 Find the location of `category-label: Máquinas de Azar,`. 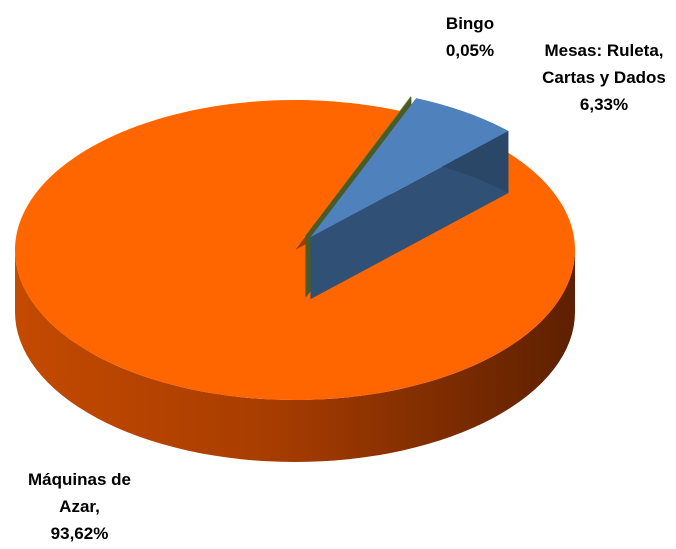

category-label: Máquinas de Azar, is located at coordinates (79, 493).